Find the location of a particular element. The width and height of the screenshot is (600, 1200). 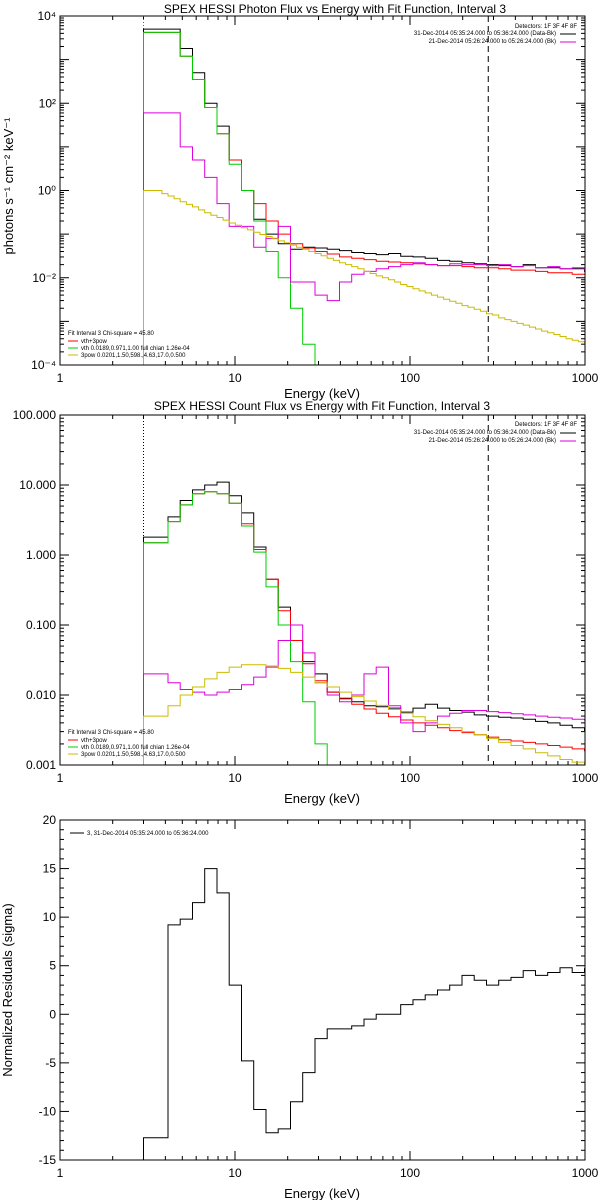

count-3pow-params-text: 3pow 0.0201,1.50,598.,4.63,17.0,0.500 is located at coordinates (133, 755).